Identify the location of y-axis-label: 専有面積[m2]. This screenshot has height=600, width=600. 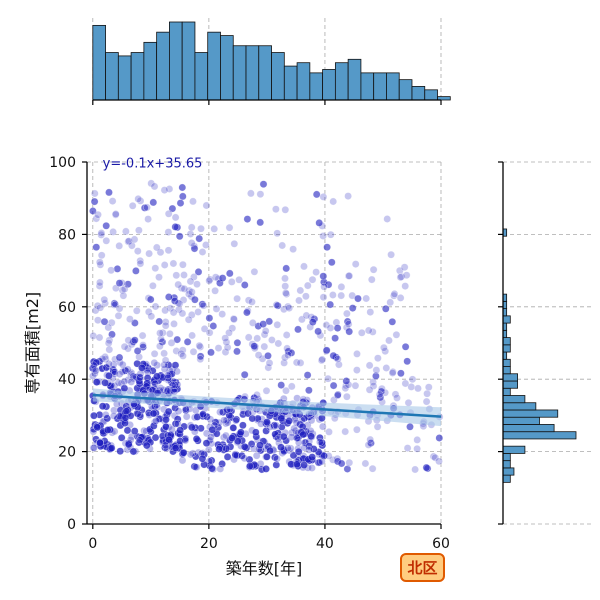
(32, 343).